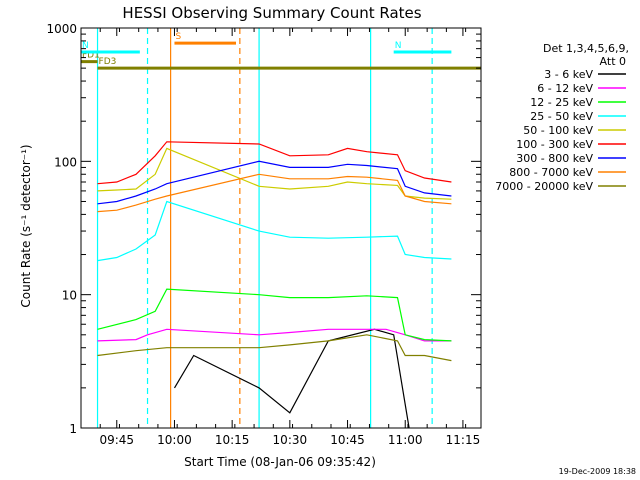 The width and height of the screenshot is (640, 480). What do you see at coordinates (597, 471) in the screenshot?
I see `footer-date: 19-Dec-2009 18:38` at bounding box center [597, 471].